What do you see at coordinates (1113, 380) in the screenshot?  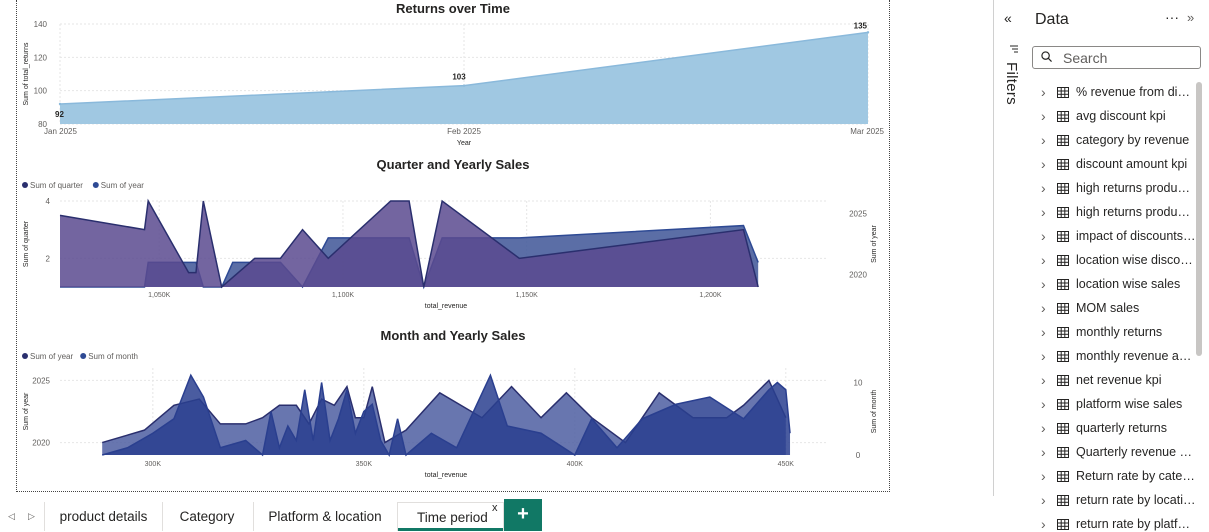 I see `field-item: › net revenue kpi` at bounding box center [1113, 380].